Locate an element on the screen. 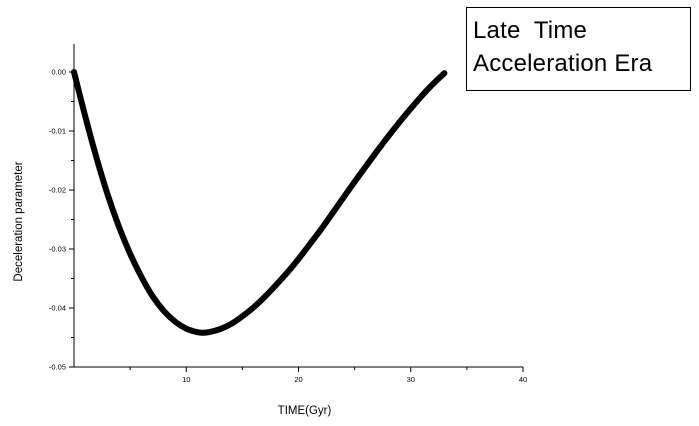 Image resolution: width=699 pixels, height=426 pixels. x-tick-label: 40 is located at coordinates (523, 379).